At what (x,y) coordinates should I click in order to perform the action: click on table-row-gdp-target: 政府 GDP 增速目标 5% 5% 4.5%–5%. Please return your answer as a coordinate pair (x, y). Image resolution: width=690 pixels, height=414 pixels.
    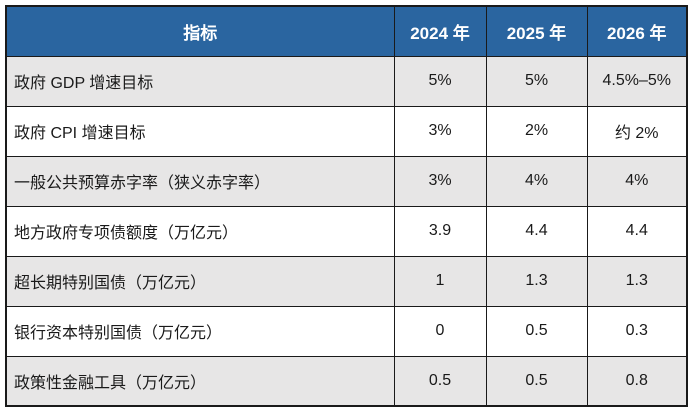
    Looking at the image, I should click on (346, 81).